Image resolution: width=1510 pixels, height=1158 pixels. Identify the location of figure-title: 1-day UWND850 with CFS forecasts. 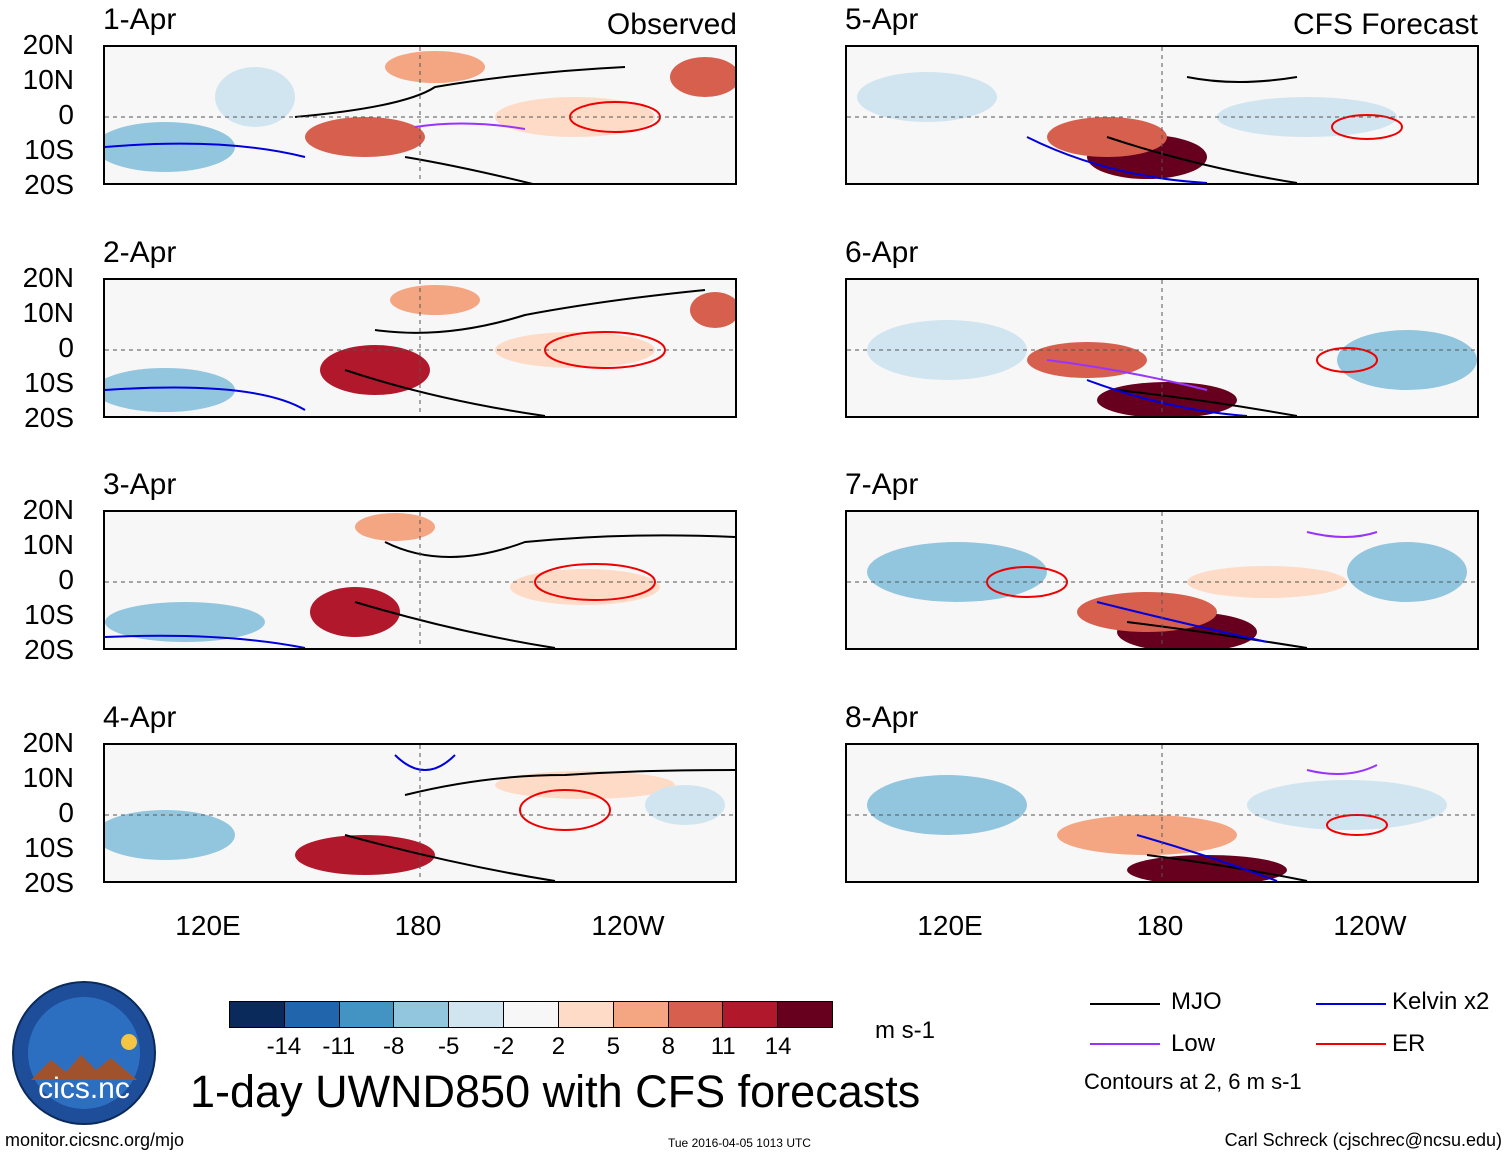
(555, 1091).